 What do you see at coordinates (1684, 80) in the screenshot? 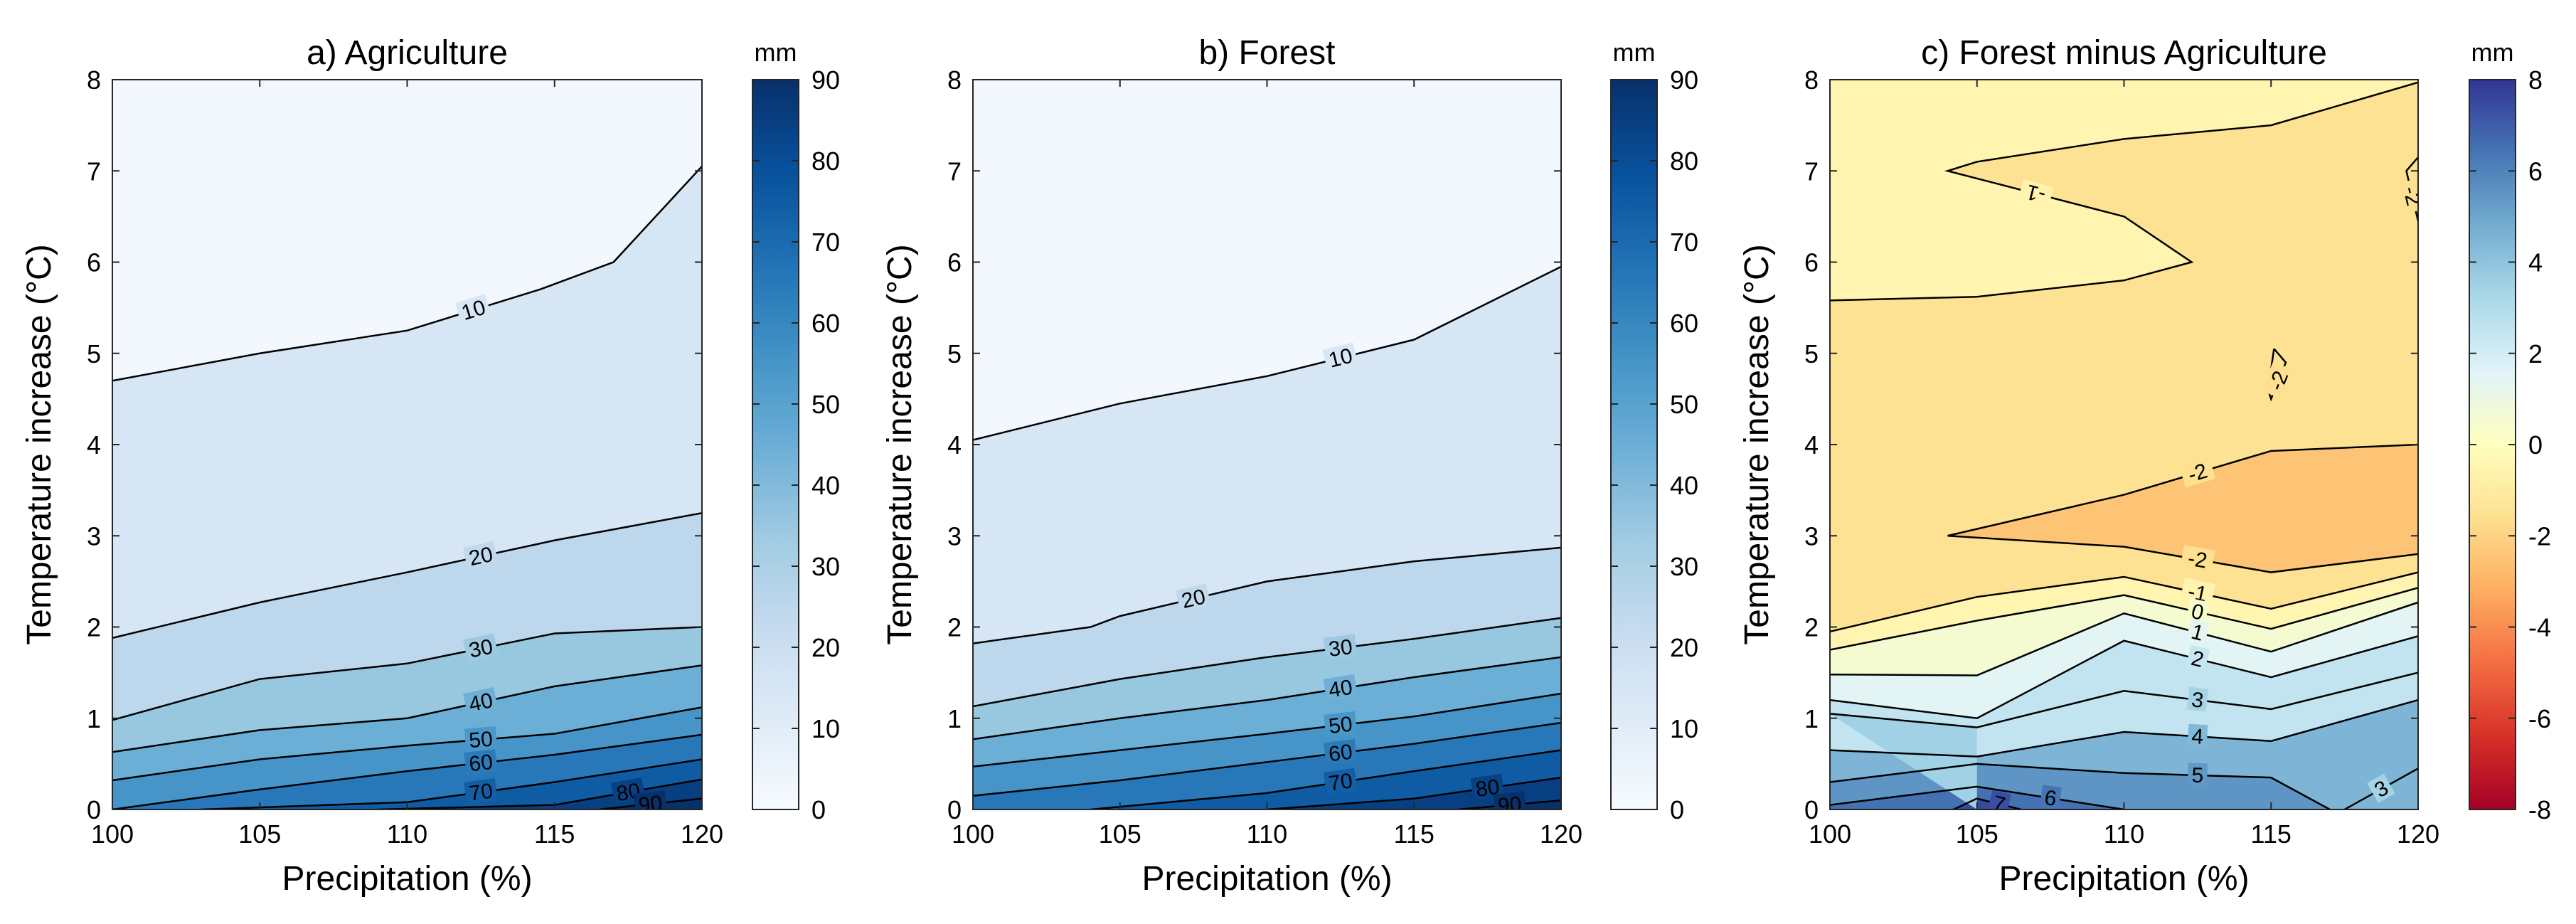
I see `colorbar-tick-label: 90` at bounding box center [1684, 80].